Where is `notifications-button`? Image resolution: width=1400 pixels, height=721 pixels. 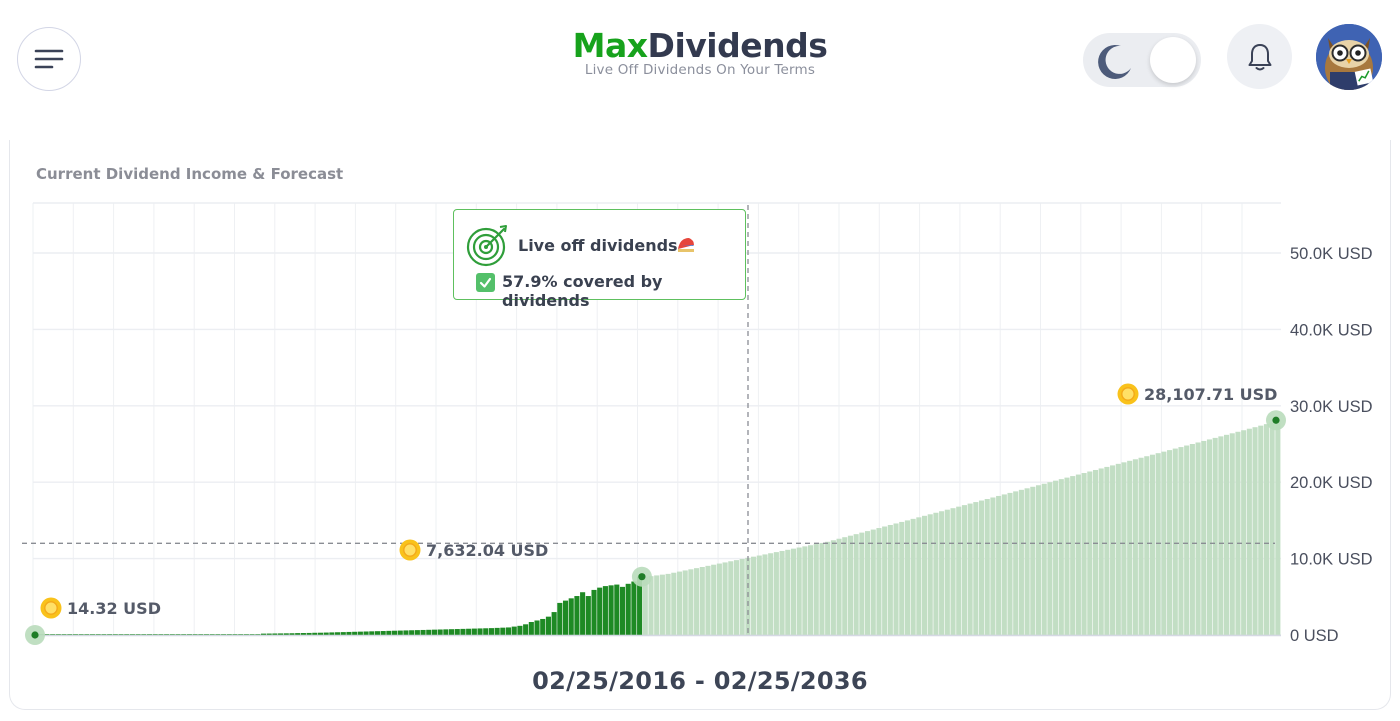 notifications-button is located at coordinates (1259, 56).